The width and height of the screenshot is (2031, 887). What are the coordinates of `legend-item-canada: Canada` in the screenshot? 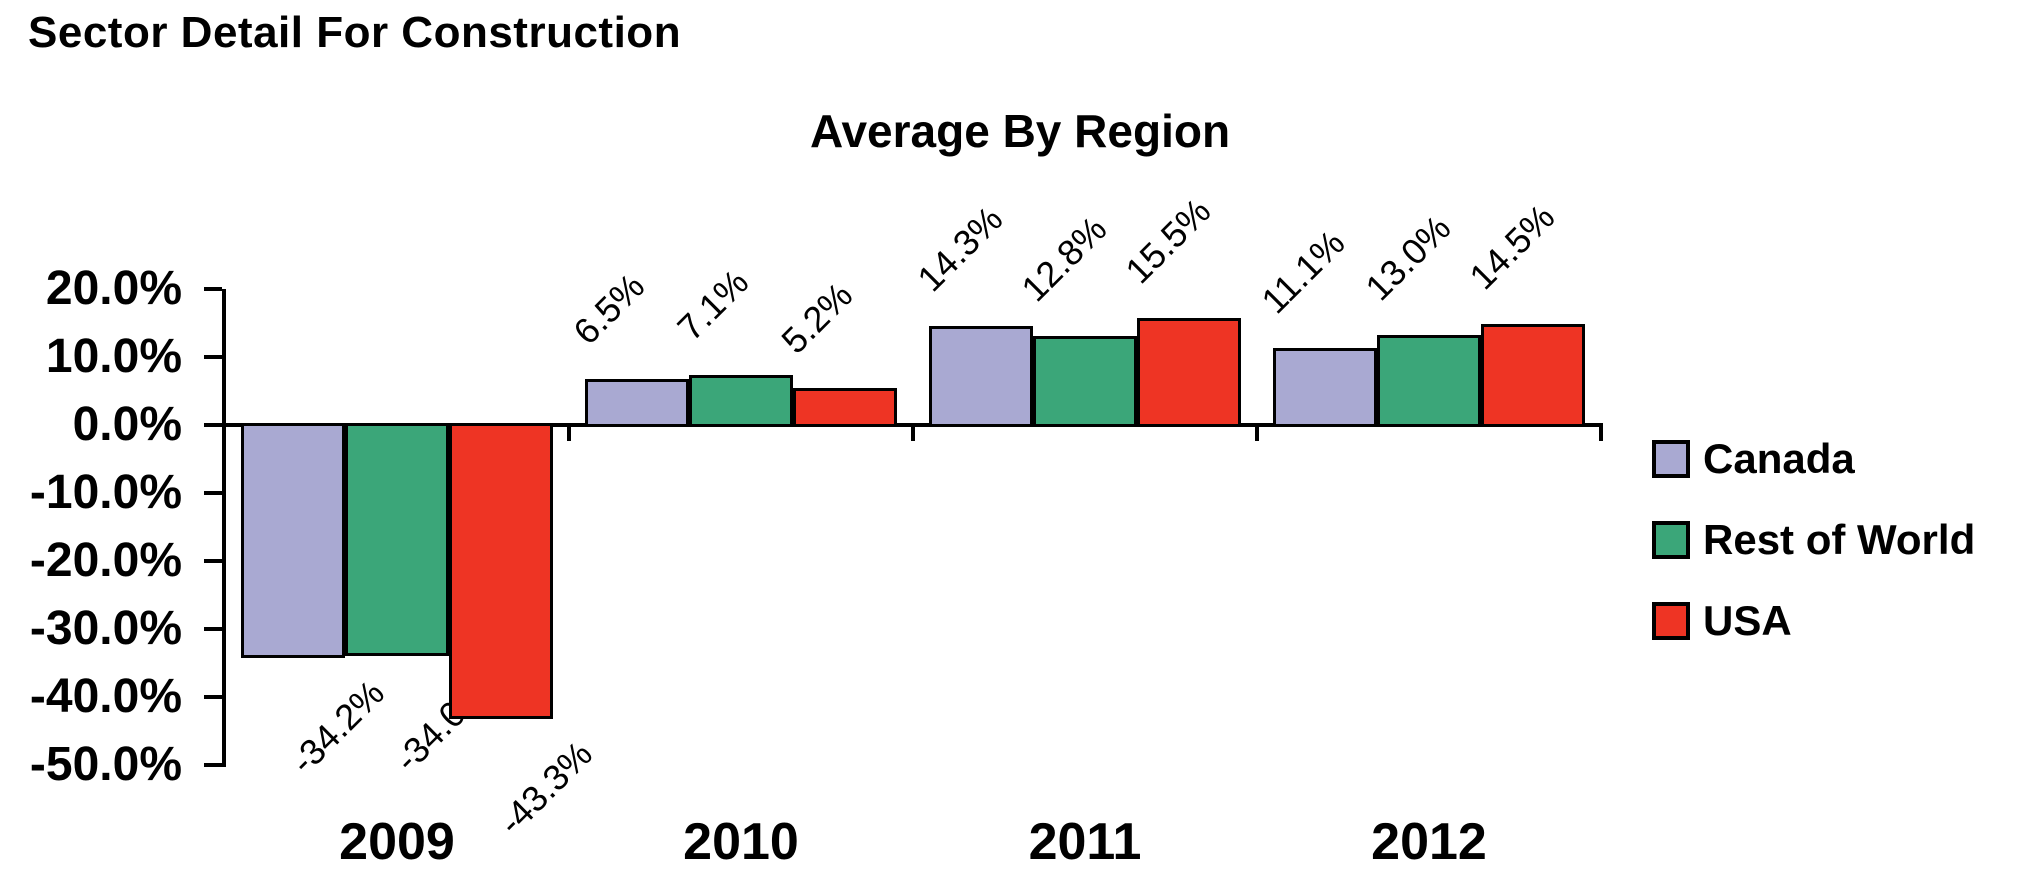 It's located at (1813, 459).